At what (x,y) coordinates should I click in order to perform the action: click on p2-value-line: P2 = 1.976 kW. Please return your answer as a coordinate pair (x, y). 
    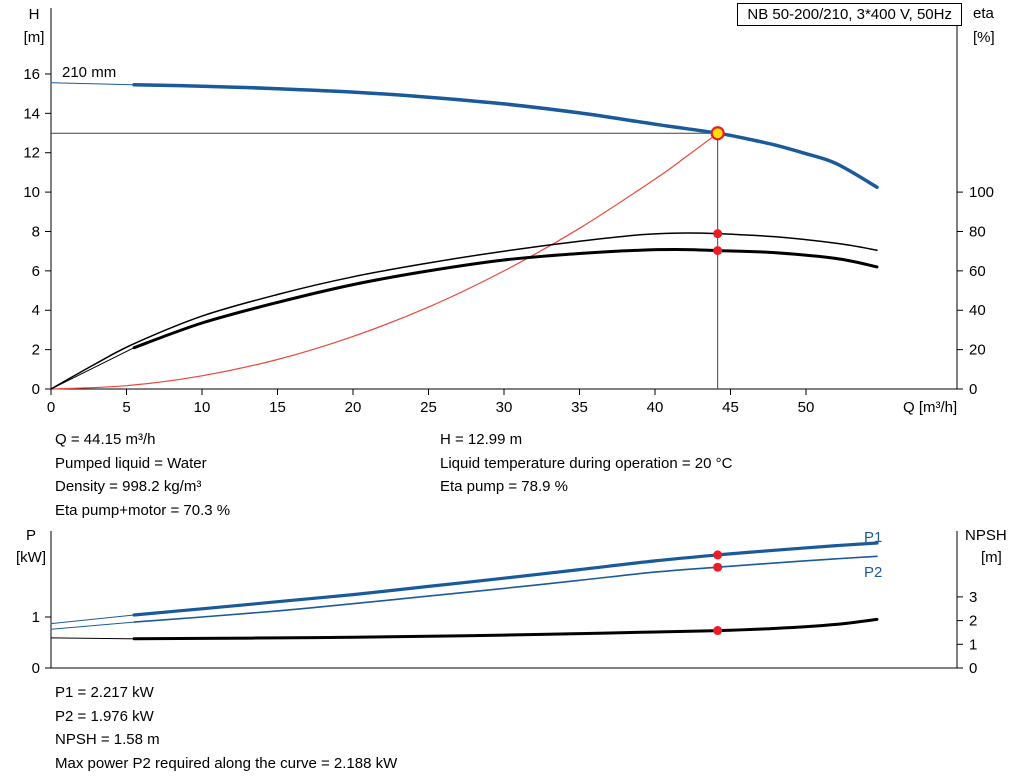
    Looking at the image, I should click on (104, 716).